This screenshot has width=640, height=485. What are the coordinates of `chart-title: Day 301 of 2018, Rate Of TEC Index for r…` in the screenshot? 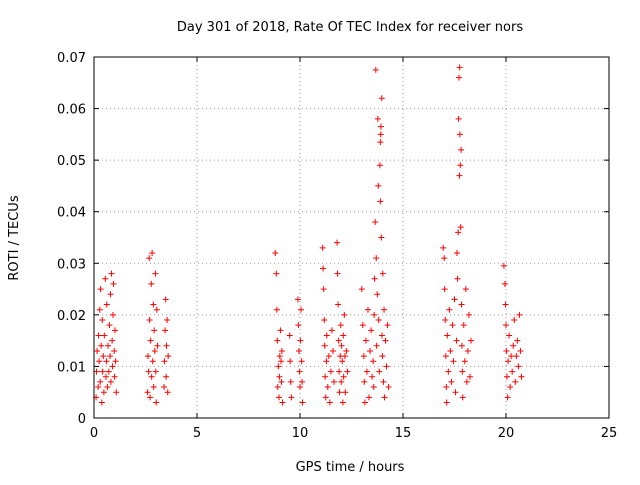 It's located at (350, 27).